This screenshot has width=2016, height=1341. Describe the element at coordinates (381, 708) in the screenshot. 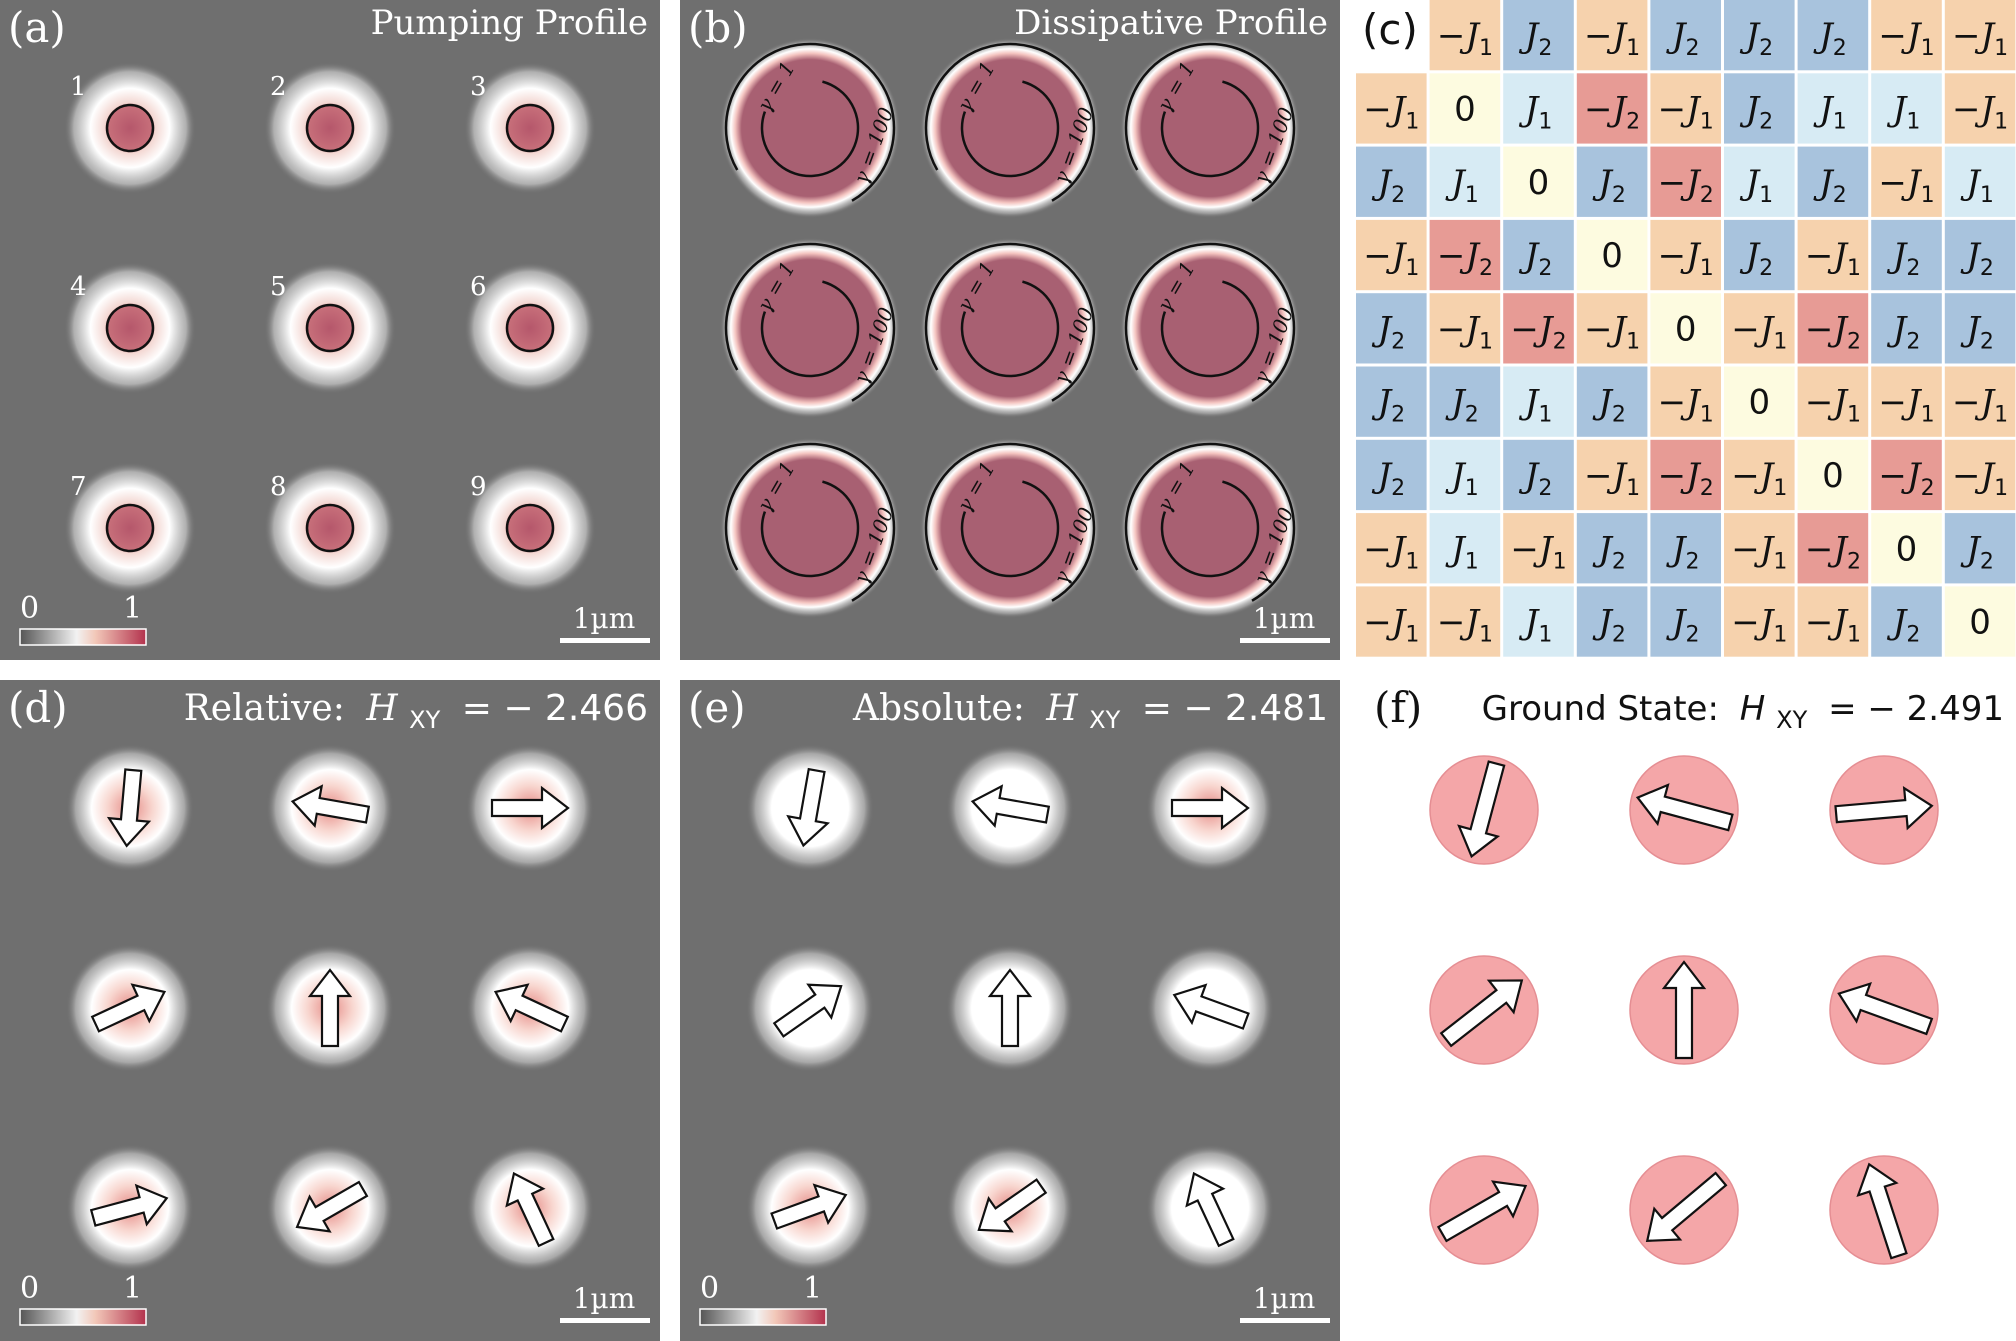

I see `hamiltonian-symbol: H` at that location.